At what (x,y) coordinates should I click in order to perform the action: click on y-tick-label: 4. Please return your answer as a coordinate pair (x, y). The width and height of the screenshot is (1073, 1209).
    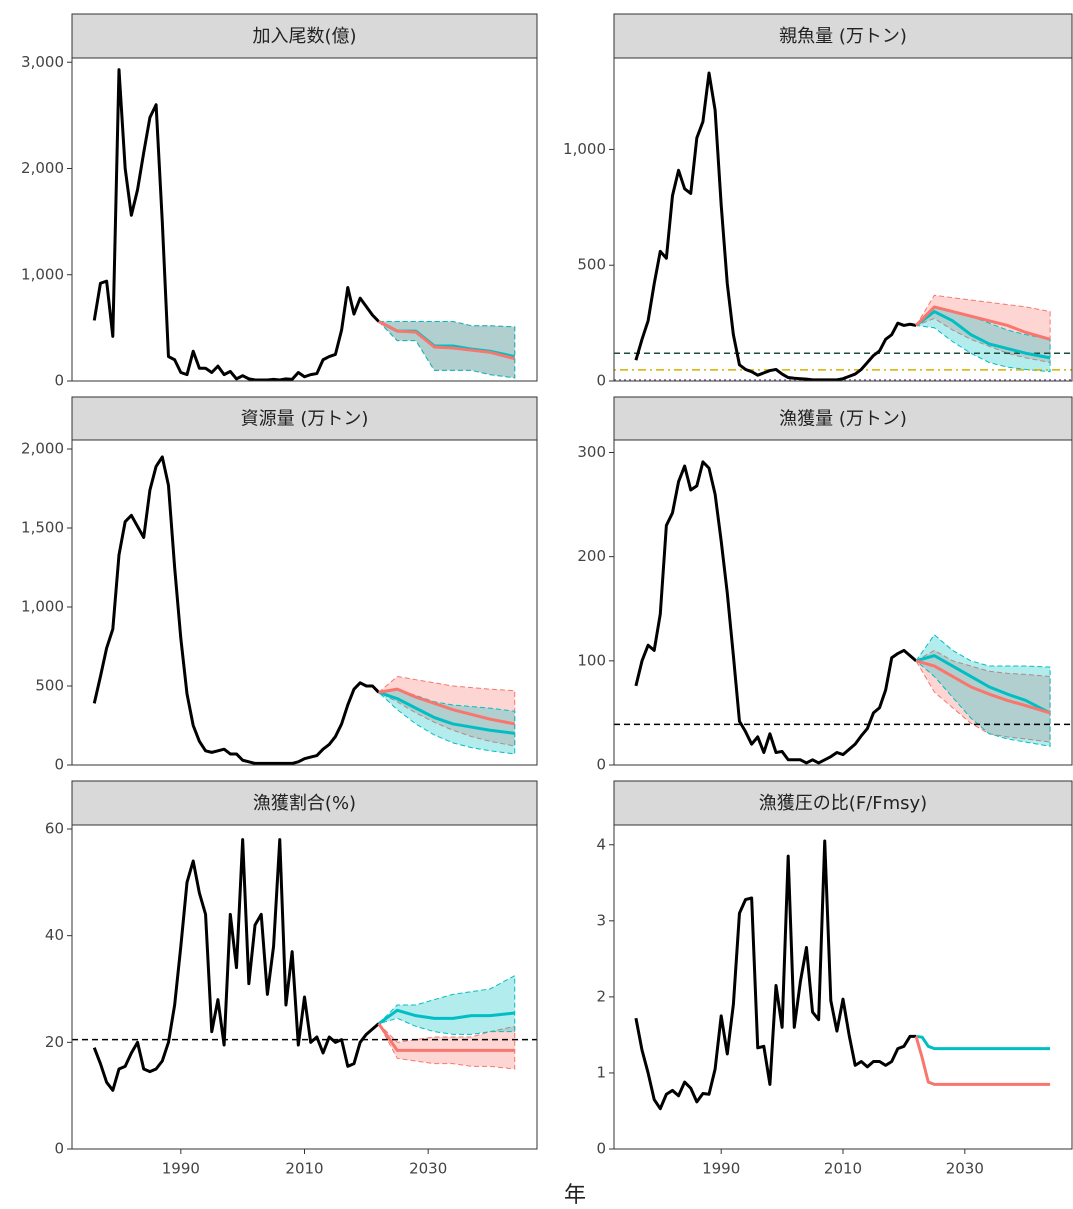
    Looking at the image, I should click on (601, 844).